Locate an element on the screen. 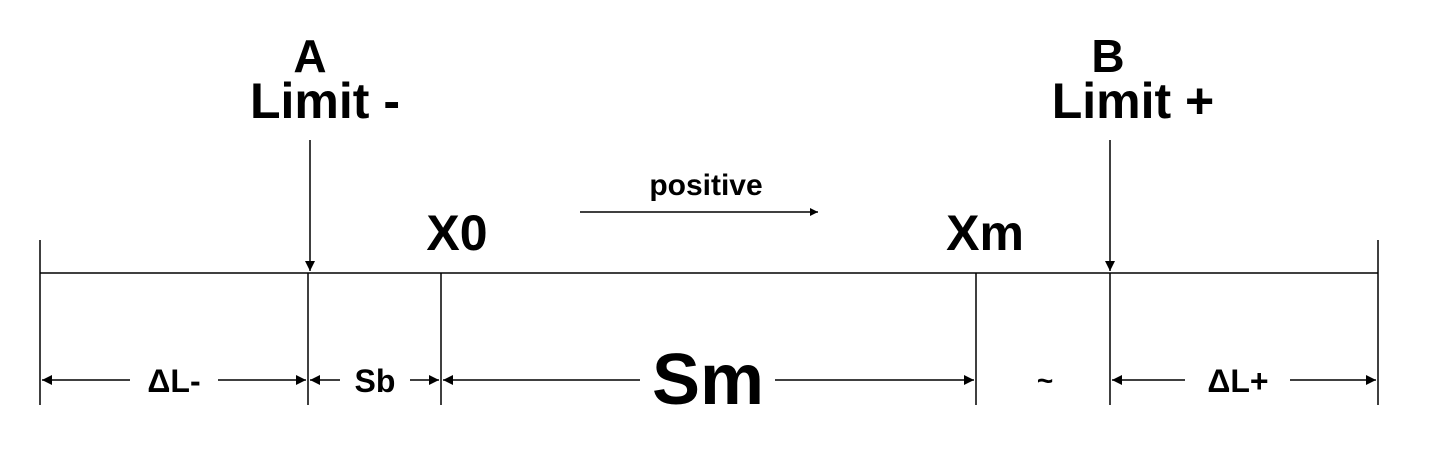 The image size is (1431, 452). delta-l-plus-label: ΔL+ is located at coordinates (1237, 381).